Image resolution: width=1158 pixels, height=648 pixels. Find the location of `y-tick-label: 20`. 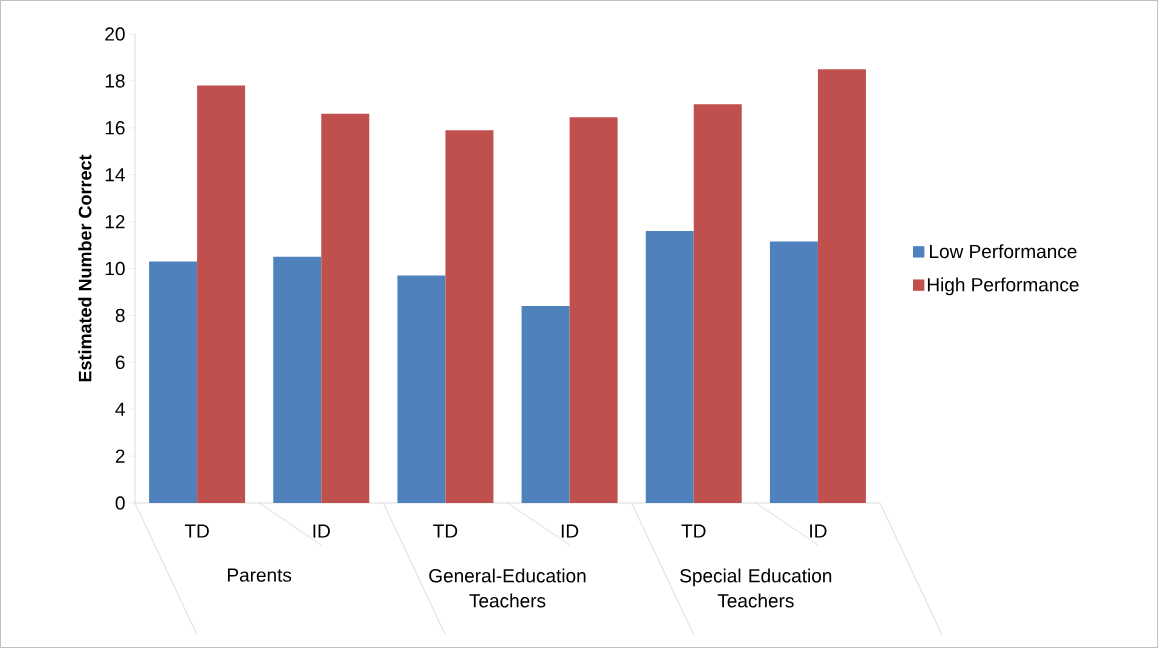

y-tick-label: 20 is located at coordinates (115, 34).